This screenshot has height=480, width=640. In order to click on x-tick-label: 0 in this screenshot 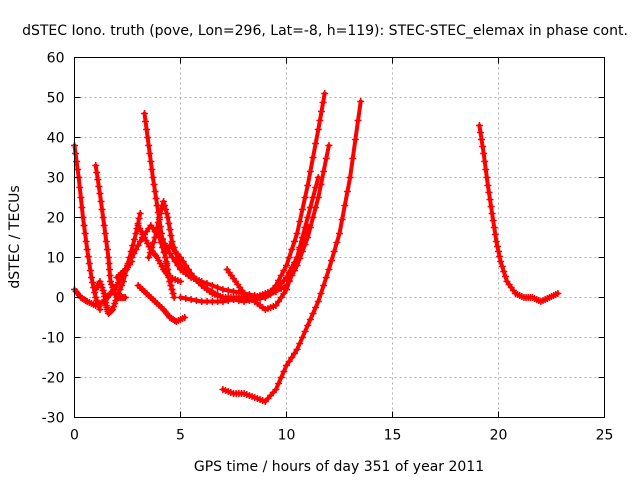, I will do `click(74, 436)`.